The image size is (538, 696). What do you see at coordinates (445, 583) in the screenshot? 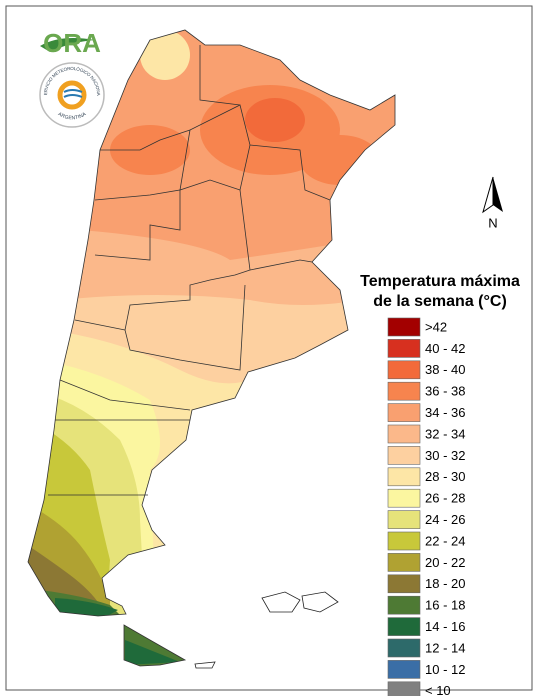
I see `legend-label: 18 - 20` at bounding box center [445, 583].